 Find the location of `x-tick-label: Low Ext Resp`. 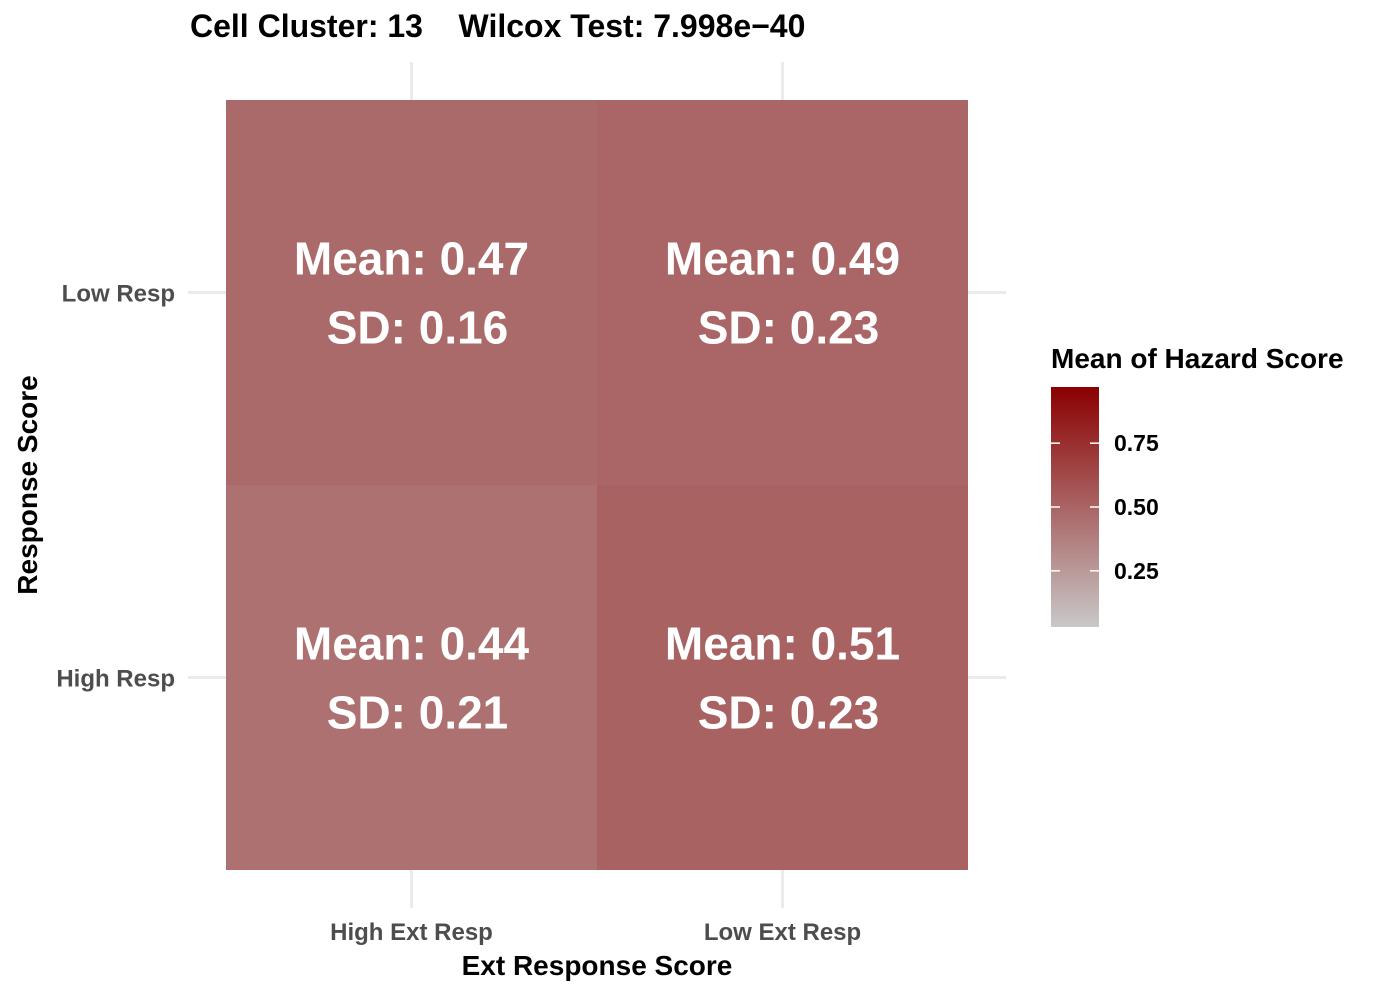

x-tick-label: Low Ext Resp is located at coordinates (782, 932).